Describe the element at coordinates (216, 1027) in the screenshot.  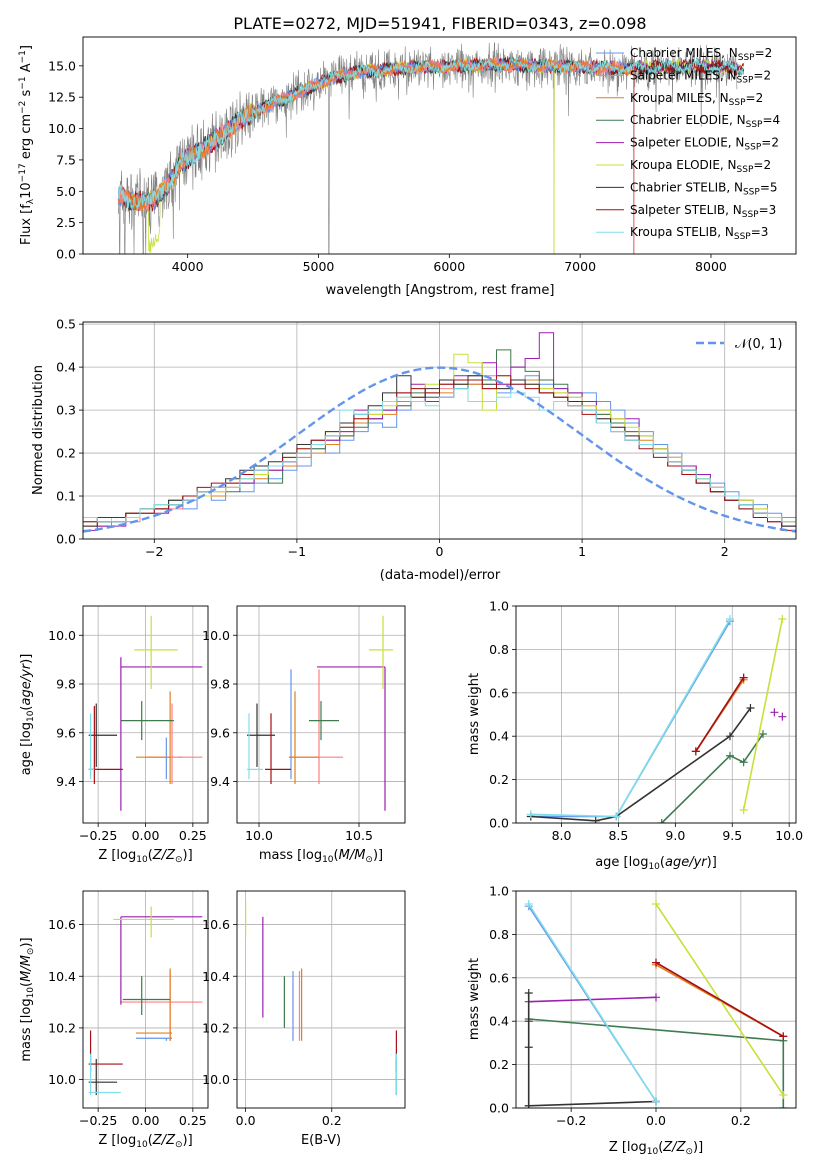
I see `mass-ebv-tick-label-y: 10.2` at that location.